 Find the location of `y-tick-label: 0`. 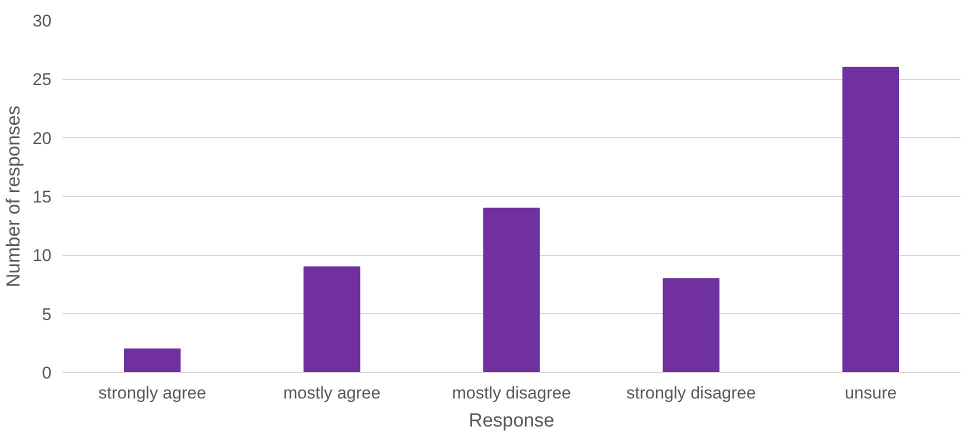

y-tick-label: 0 is located at coordinates (47, 373).